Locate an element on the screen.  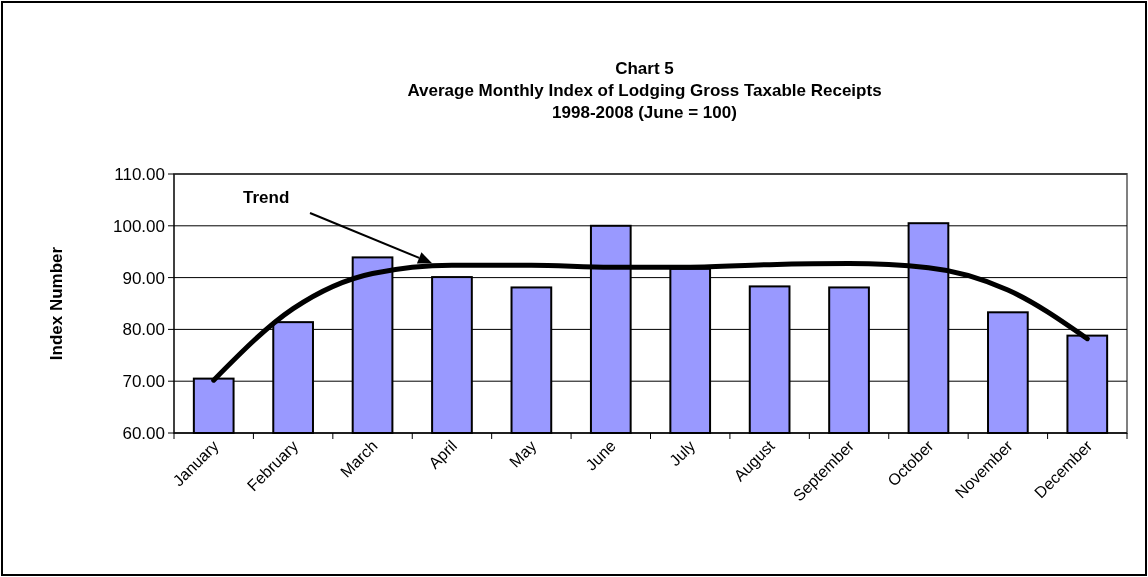
text: Trend is located at coordinates (266, 197).